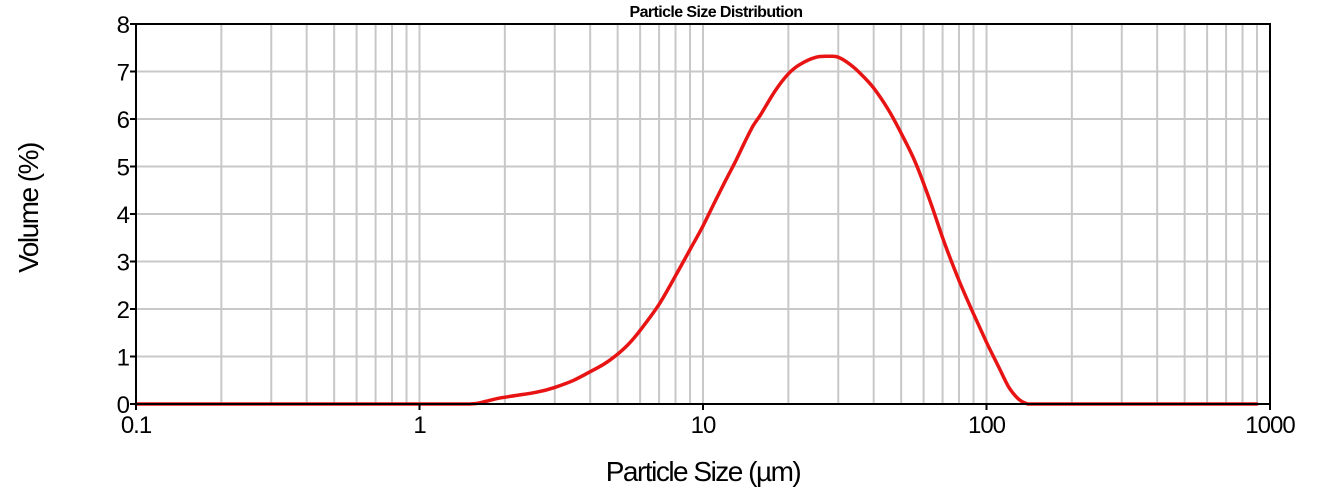 The image size is (1333, 492). What do you see at coordinates (123, 263) in the screenshot?
I see `y-tick-label: 3` at bounding box center [123, 263].